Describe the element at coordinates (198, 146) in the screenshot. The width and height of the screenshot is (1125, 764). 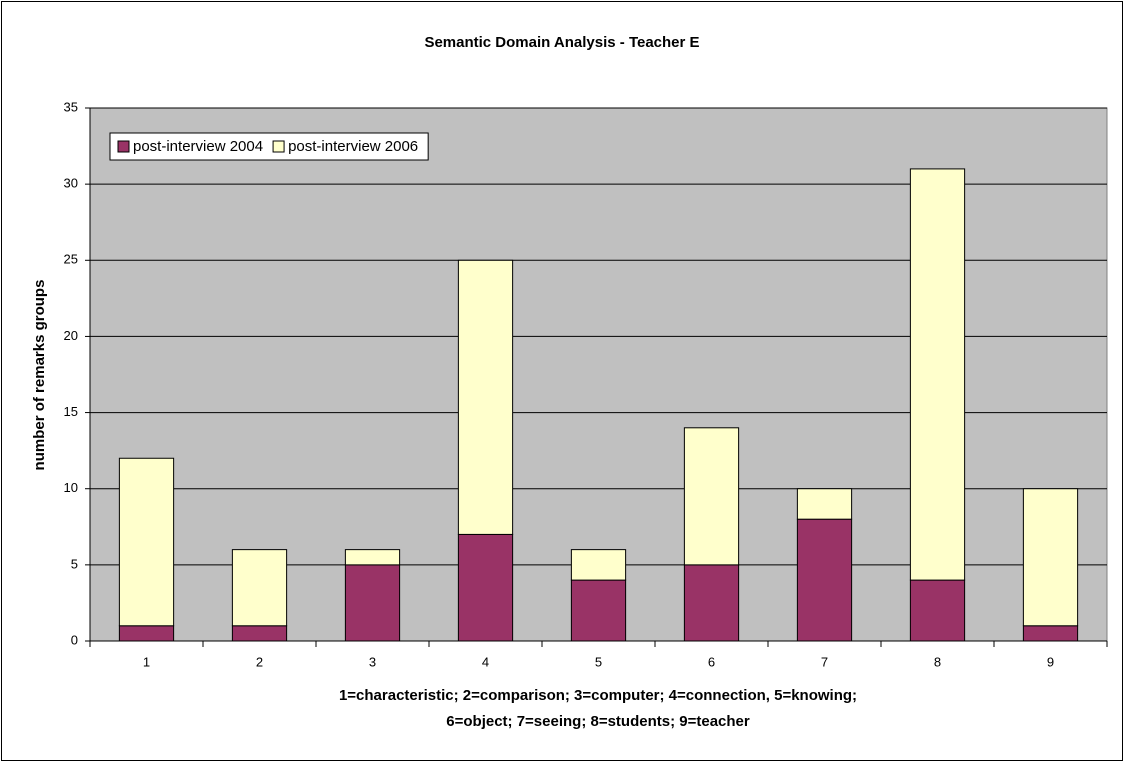
I see `legend-label: post-interview 2004` at that location.